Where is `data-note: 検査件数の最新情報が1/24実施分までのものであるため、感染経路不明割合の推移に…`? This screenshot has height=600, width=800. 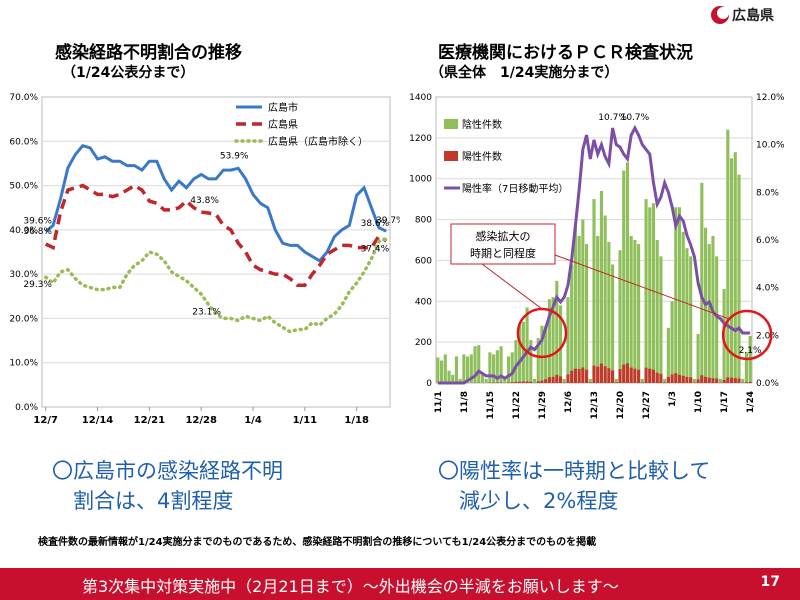
data-note: 検査件数の最新情報が1/24実施分までのものであるため、感染経路不明割合の推移に… is located at coordinates (317, 542).